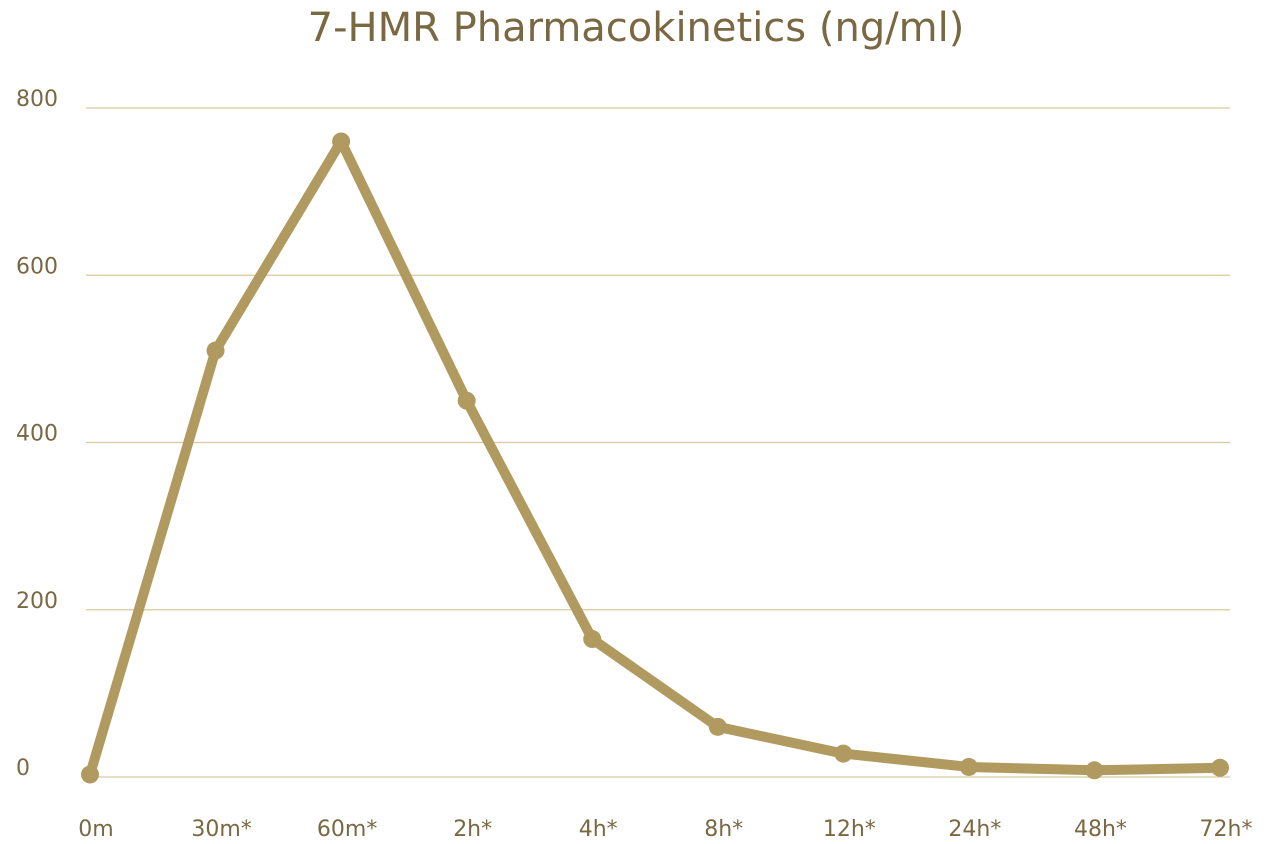 Image resolution: width=1281 pixels, height=844 pixels. Describe the element at coordinates (849, 829) in the screenshot. I see `x-tick-label: 12h*` at that location.